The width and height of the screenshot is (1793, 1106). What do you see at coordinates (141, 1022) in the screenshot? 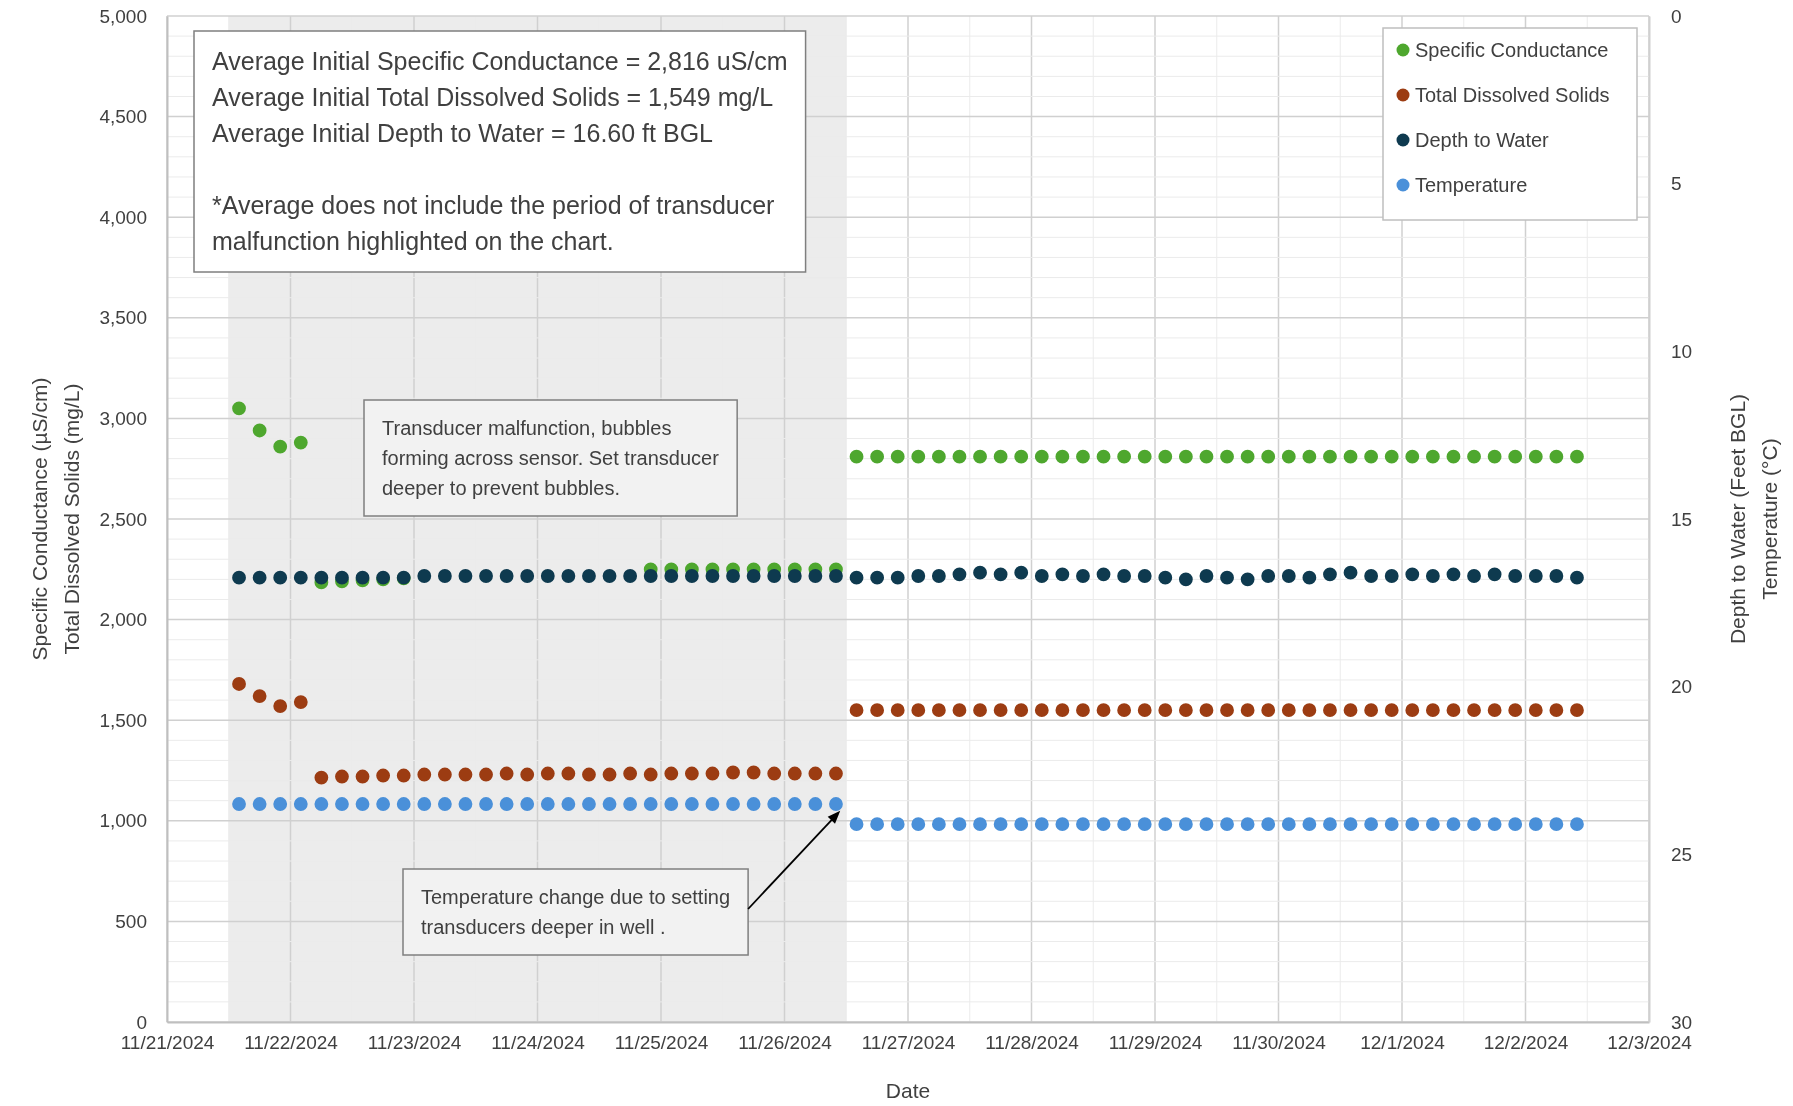
I see `y-tick-label: 0` at bounding box center [141, 1022].